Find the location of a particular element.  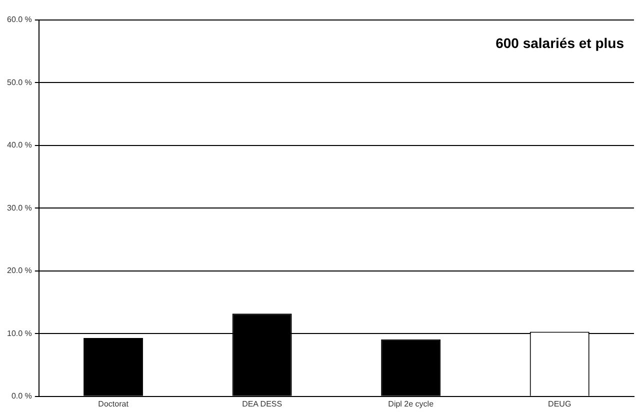

x-tick-label: DEUG is located at coordinates (560, 403).